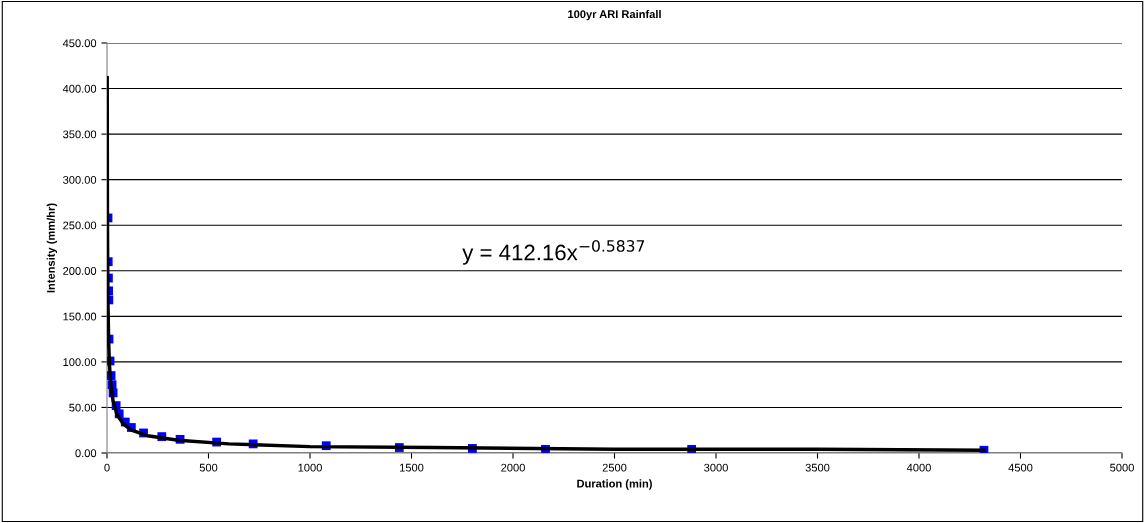 The height and width of the screenshot is (523, 1145). Describe the element at coordinates (1020, 467) in the screenshot. I see `x-tick-label: 4500` at that location.